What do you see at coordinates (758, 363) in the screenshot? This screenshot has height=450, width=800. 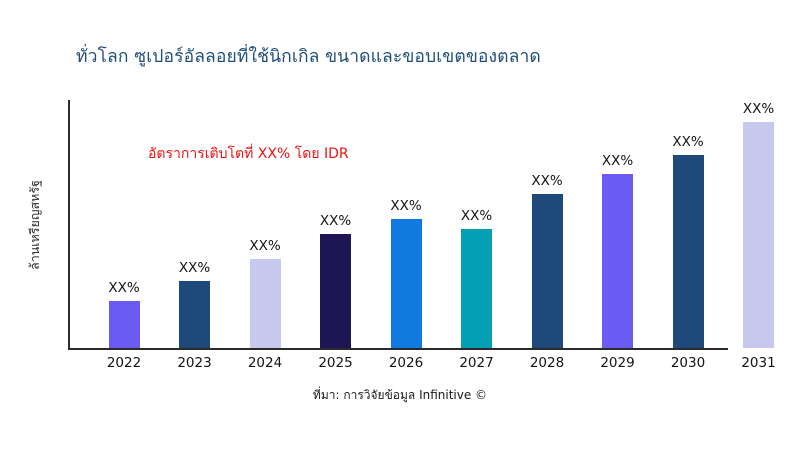 I see `x-tick-2031: 2031` at bounding box center [758, 363].